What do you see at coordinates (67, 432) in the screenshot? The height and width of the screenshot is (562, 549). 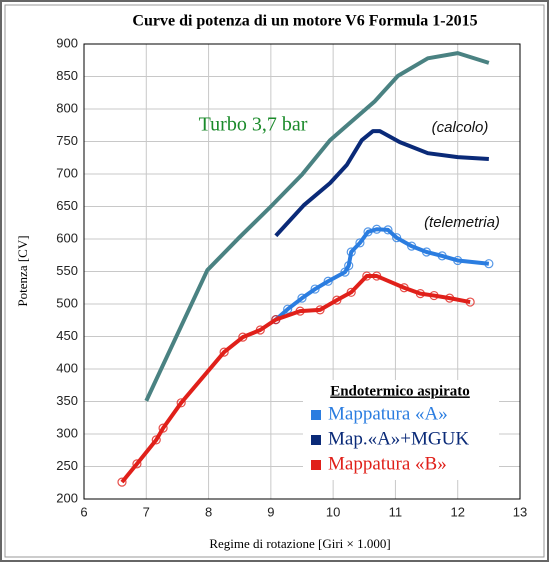 I see `y-tick-label: 300` at bounding box center [67, 432].